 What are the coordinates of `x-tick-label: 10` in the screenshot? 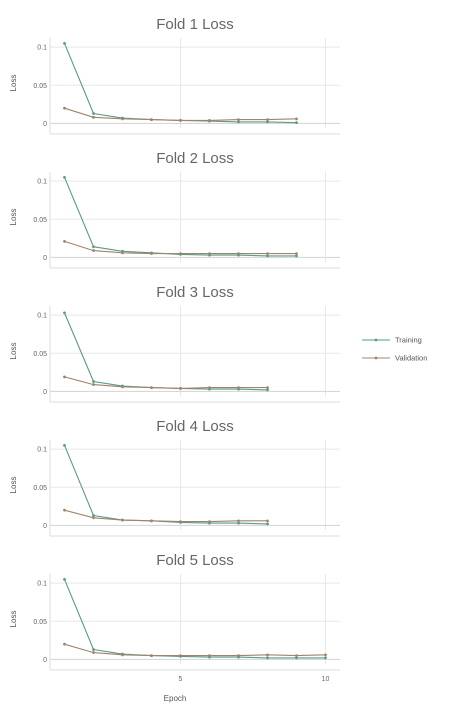 It's located at (326, 679).